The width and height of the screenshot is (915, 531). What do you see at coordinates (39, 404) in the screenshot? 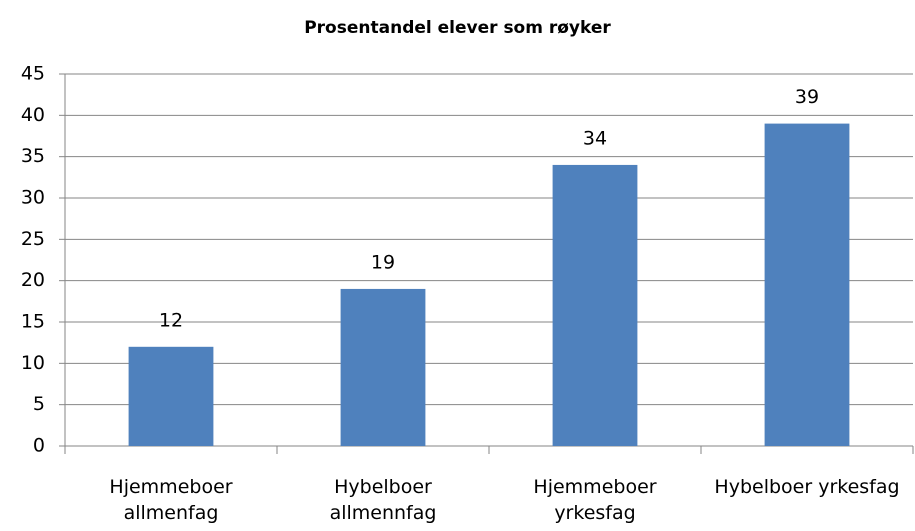
I see `y-tick-label: 5` at bounding box center [39, 404].